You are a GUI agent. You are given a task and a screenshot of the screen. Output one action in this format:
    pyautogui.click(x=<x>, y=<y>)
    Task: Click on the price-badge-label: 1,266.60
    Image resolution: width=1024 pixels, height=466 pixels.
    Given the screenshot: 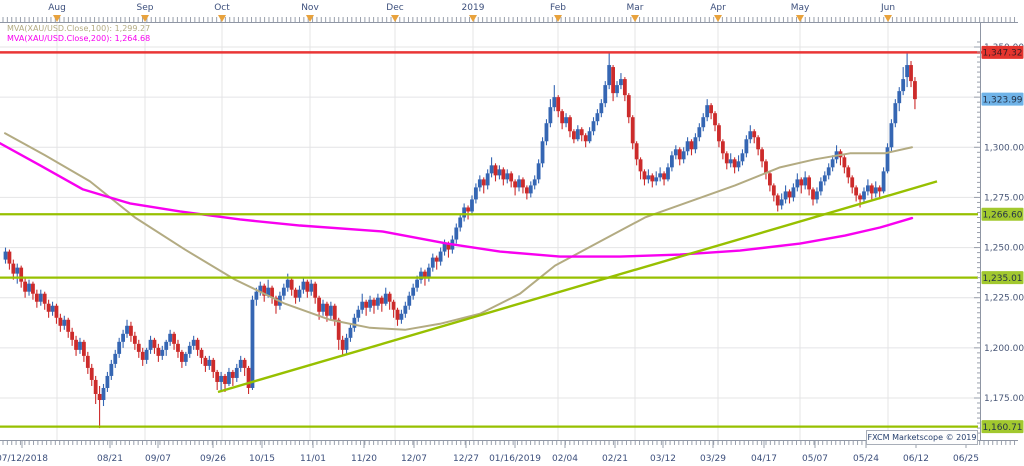 What is the action you would take?
    pyautogui.click(x=1002, y=215)
    